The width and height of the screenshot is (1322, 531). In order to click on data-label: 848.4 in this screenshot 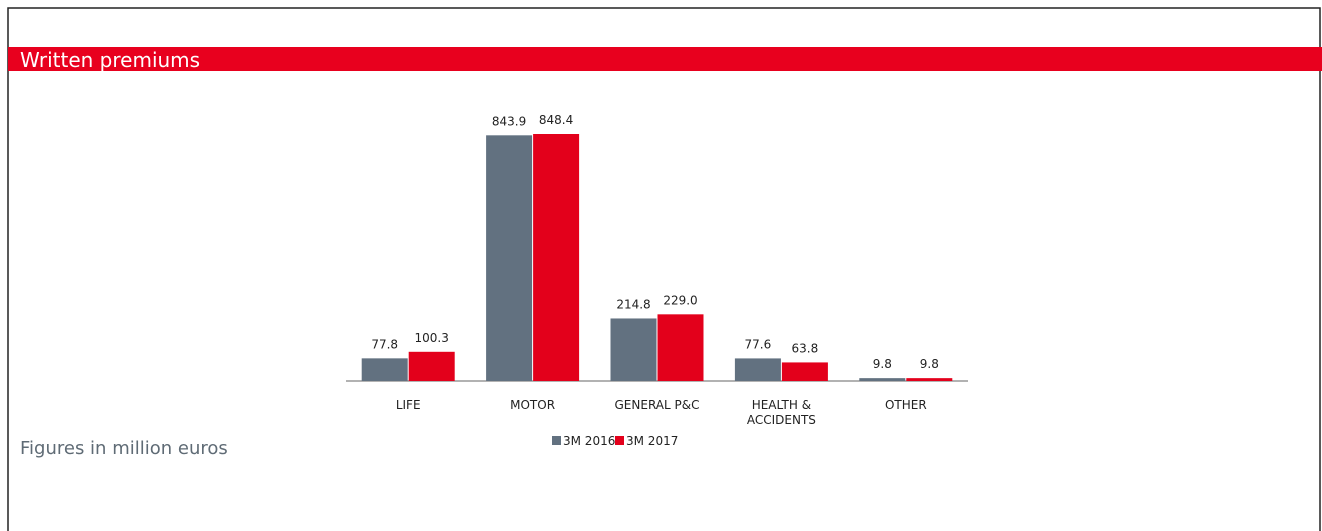, I will do `click(556, 120)`.